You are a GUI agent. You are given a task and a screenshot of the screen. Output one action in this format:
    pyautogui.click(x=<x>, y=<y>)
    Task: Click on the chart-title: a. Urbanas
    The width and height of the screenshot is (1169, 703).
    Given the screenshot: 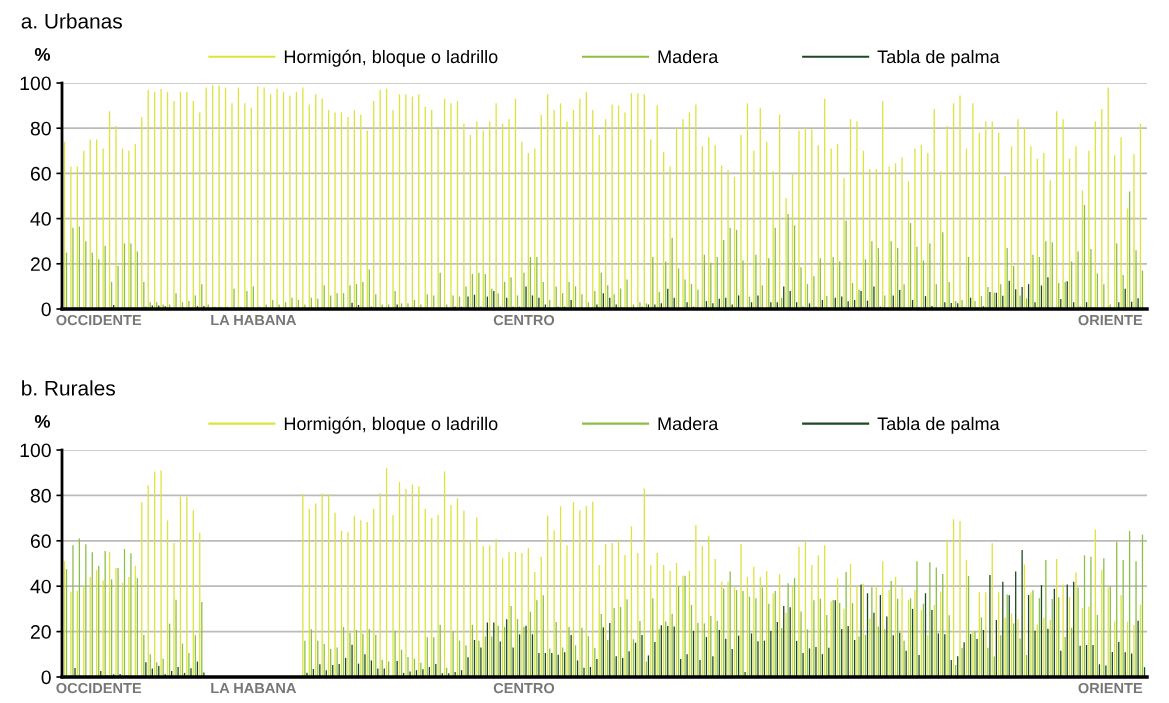 What is the action you would take?
    pyautogui.click(x=71, y=21)
    